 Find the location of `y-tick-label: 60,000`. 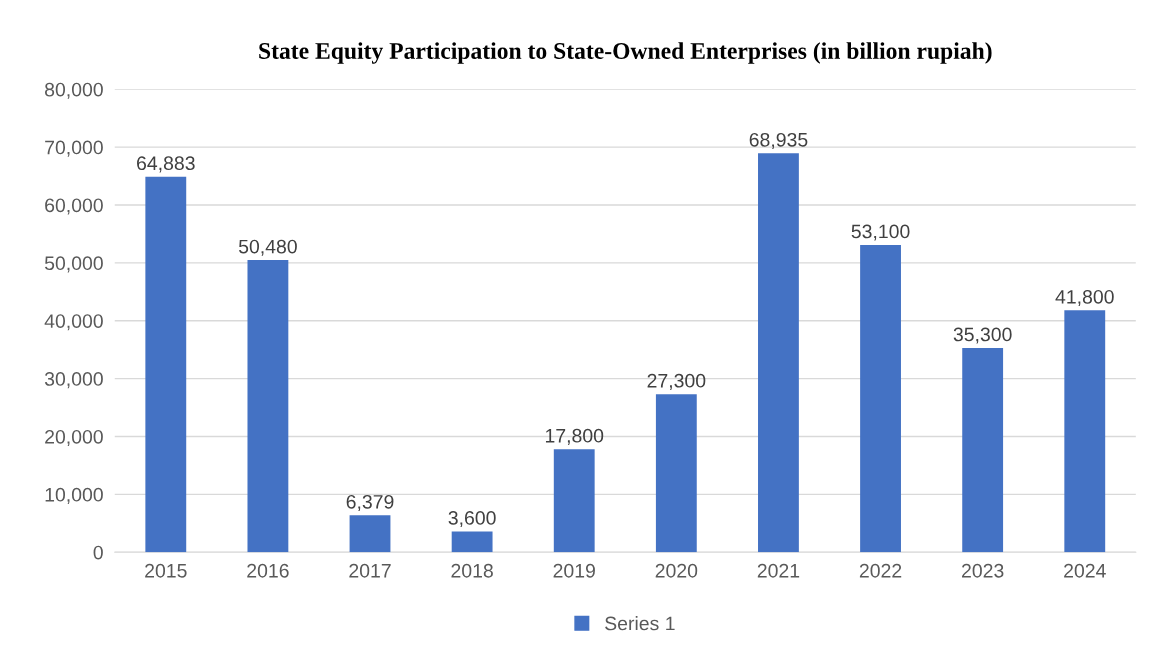

y-tick-label: 60,000 is located at coordinates (74, 206).